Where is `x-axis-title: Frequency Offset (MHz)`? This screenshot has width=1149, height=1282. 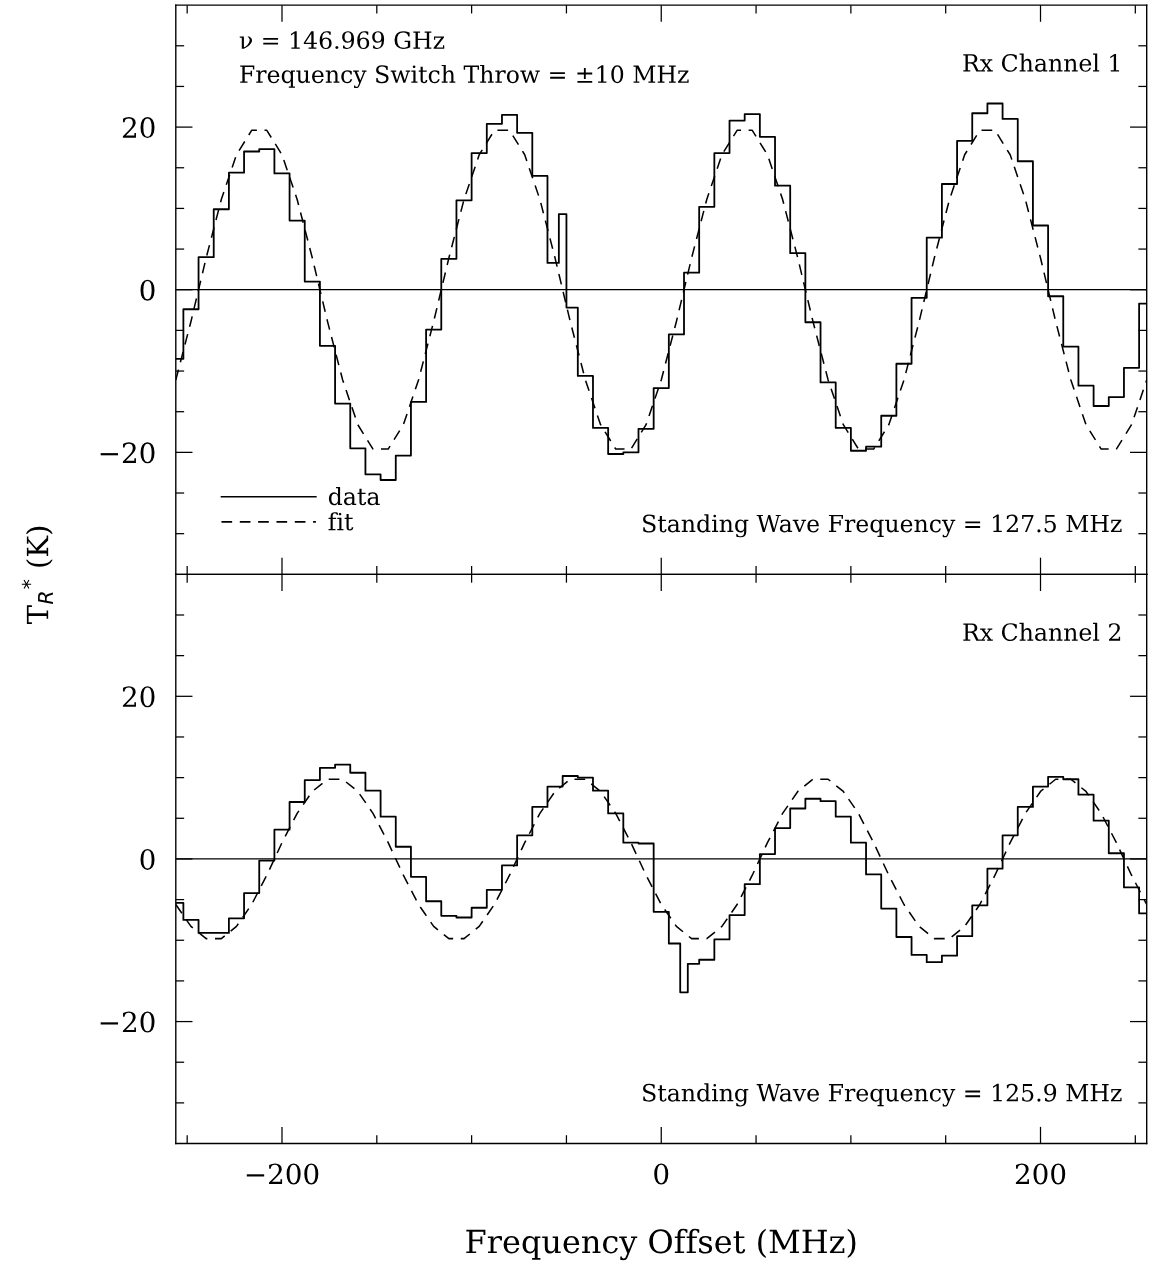 x-axis-title: Frequency Offset (MHz) is located at coordinates (661, 1244).